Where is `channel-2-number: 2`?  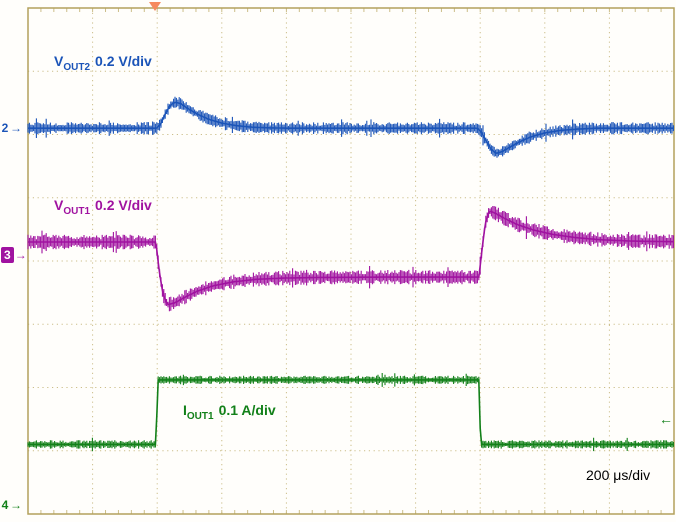
channel-2-number: 2 is located at coordinates (5, 128).